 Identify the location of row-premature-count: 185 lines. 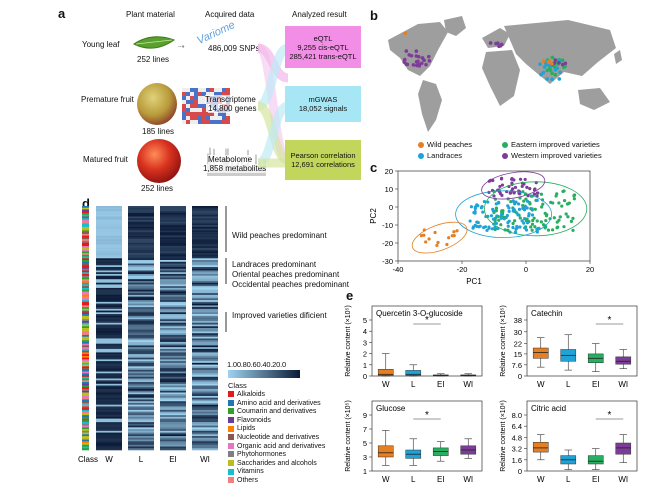
(158, 131).